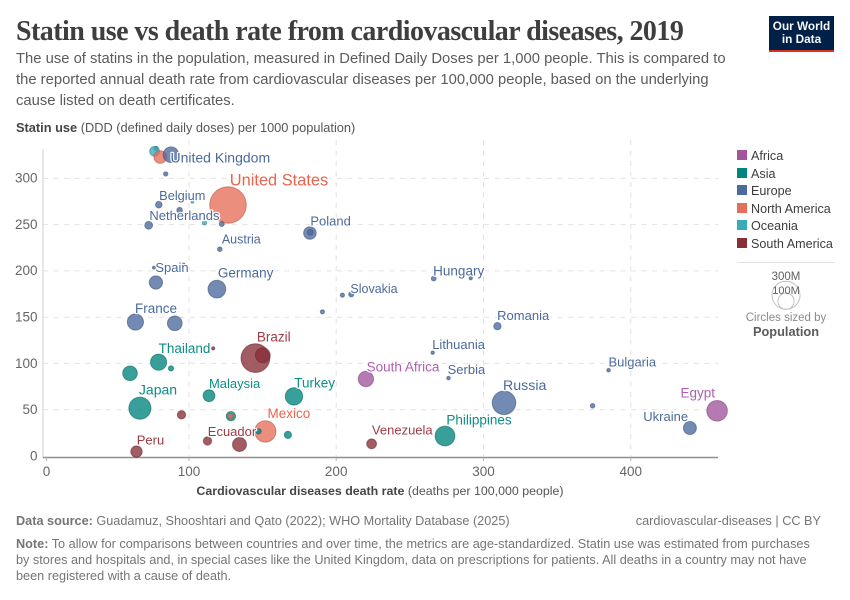 This screenshot has height=600, width=850. What do you see at coordinates (467, 369) in the screenshot?
I see `svg-text: Serbia` at bounding box center [467, 369].